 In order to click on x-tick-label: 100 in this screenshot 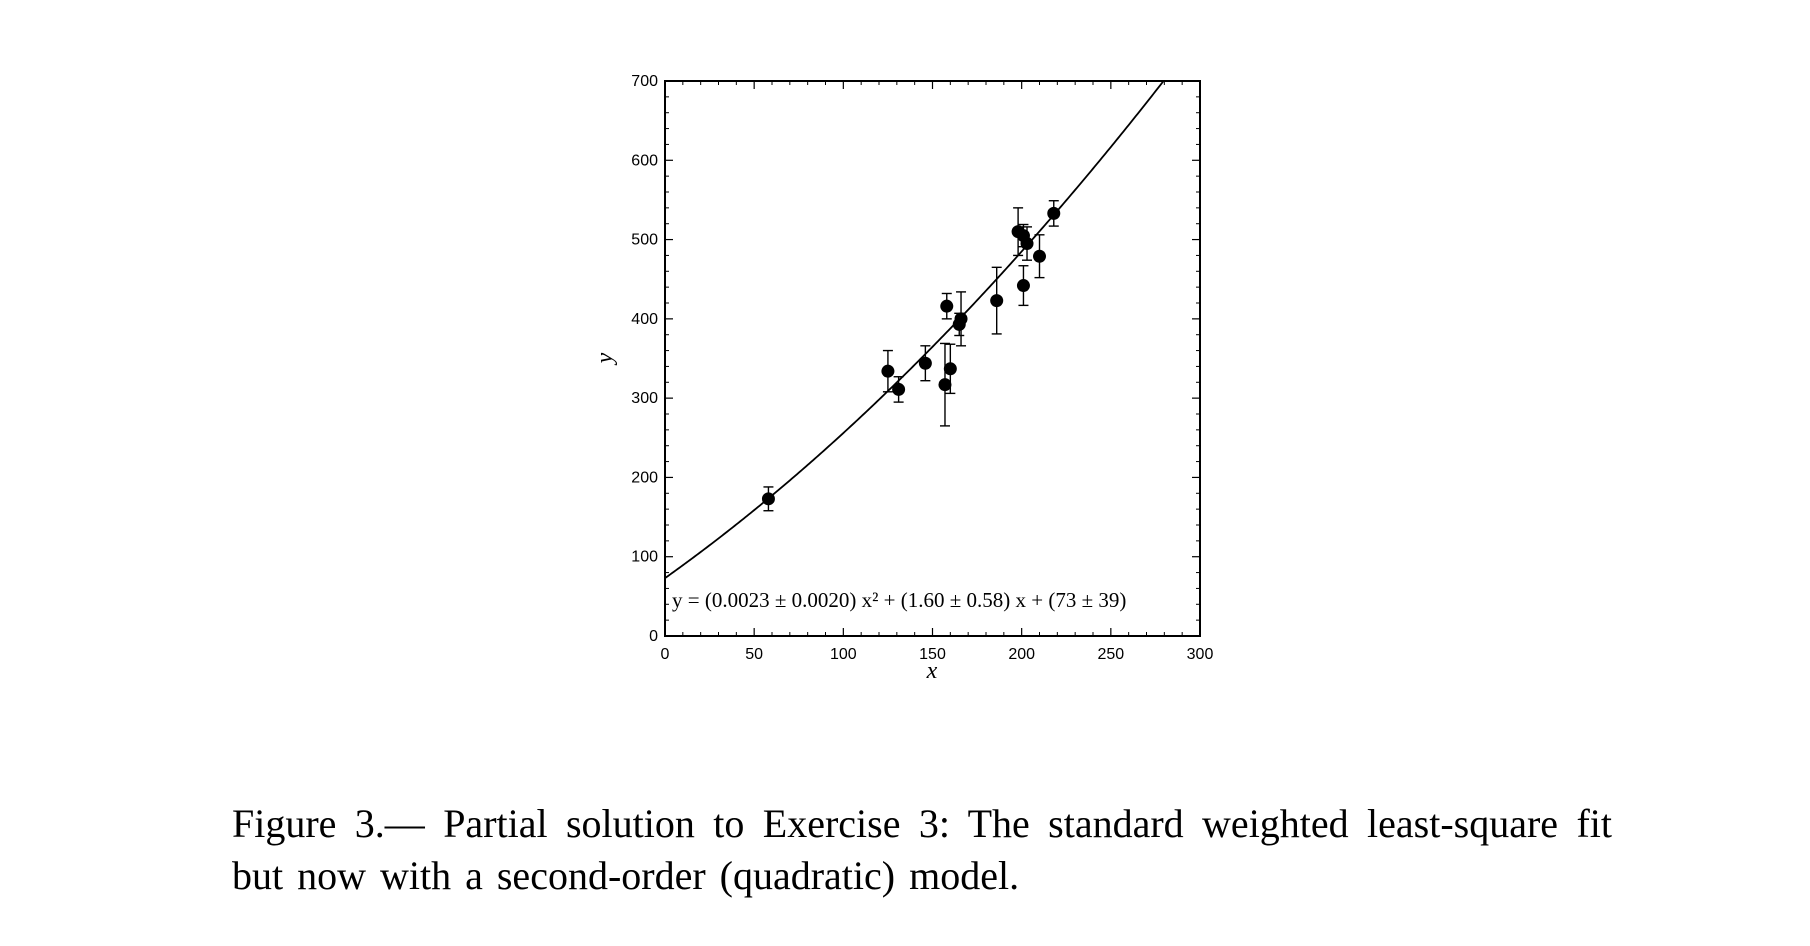, I will do `click(843, 654)`.